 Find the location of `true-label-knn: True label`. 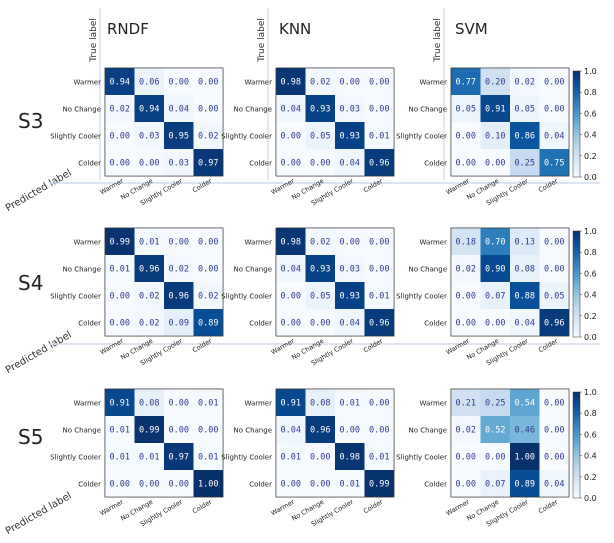

true-label-knn: True label is located at coordinates (262, 40).